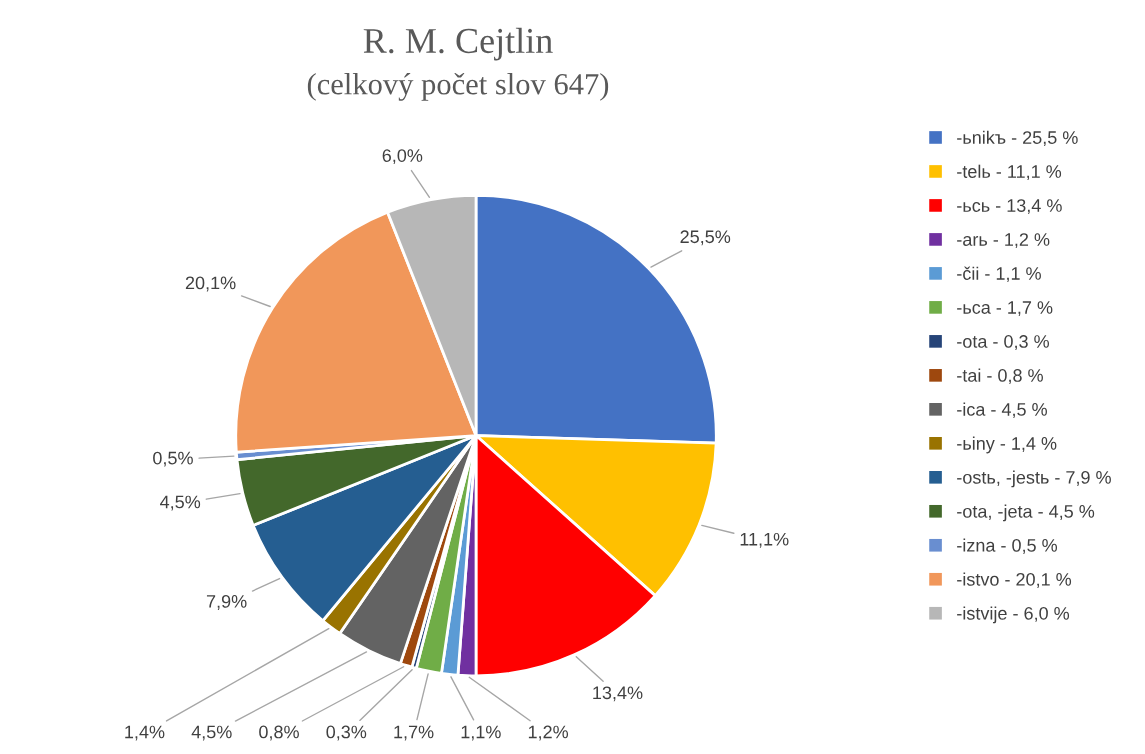 The width and height of the screenshot is (1145, 754). I want to click on data-label: 13,4%, so click(618, 694).